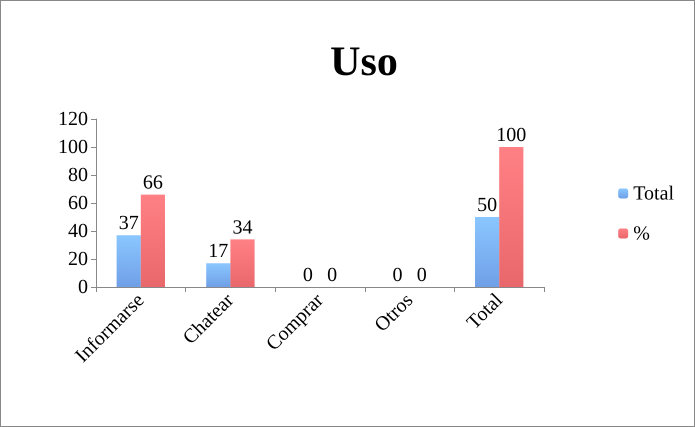 This screenshot has height=427, width=695. Describe the element at coordinates (78, 231) in the screenshot. I see `y-tick-label: 40` at that location.